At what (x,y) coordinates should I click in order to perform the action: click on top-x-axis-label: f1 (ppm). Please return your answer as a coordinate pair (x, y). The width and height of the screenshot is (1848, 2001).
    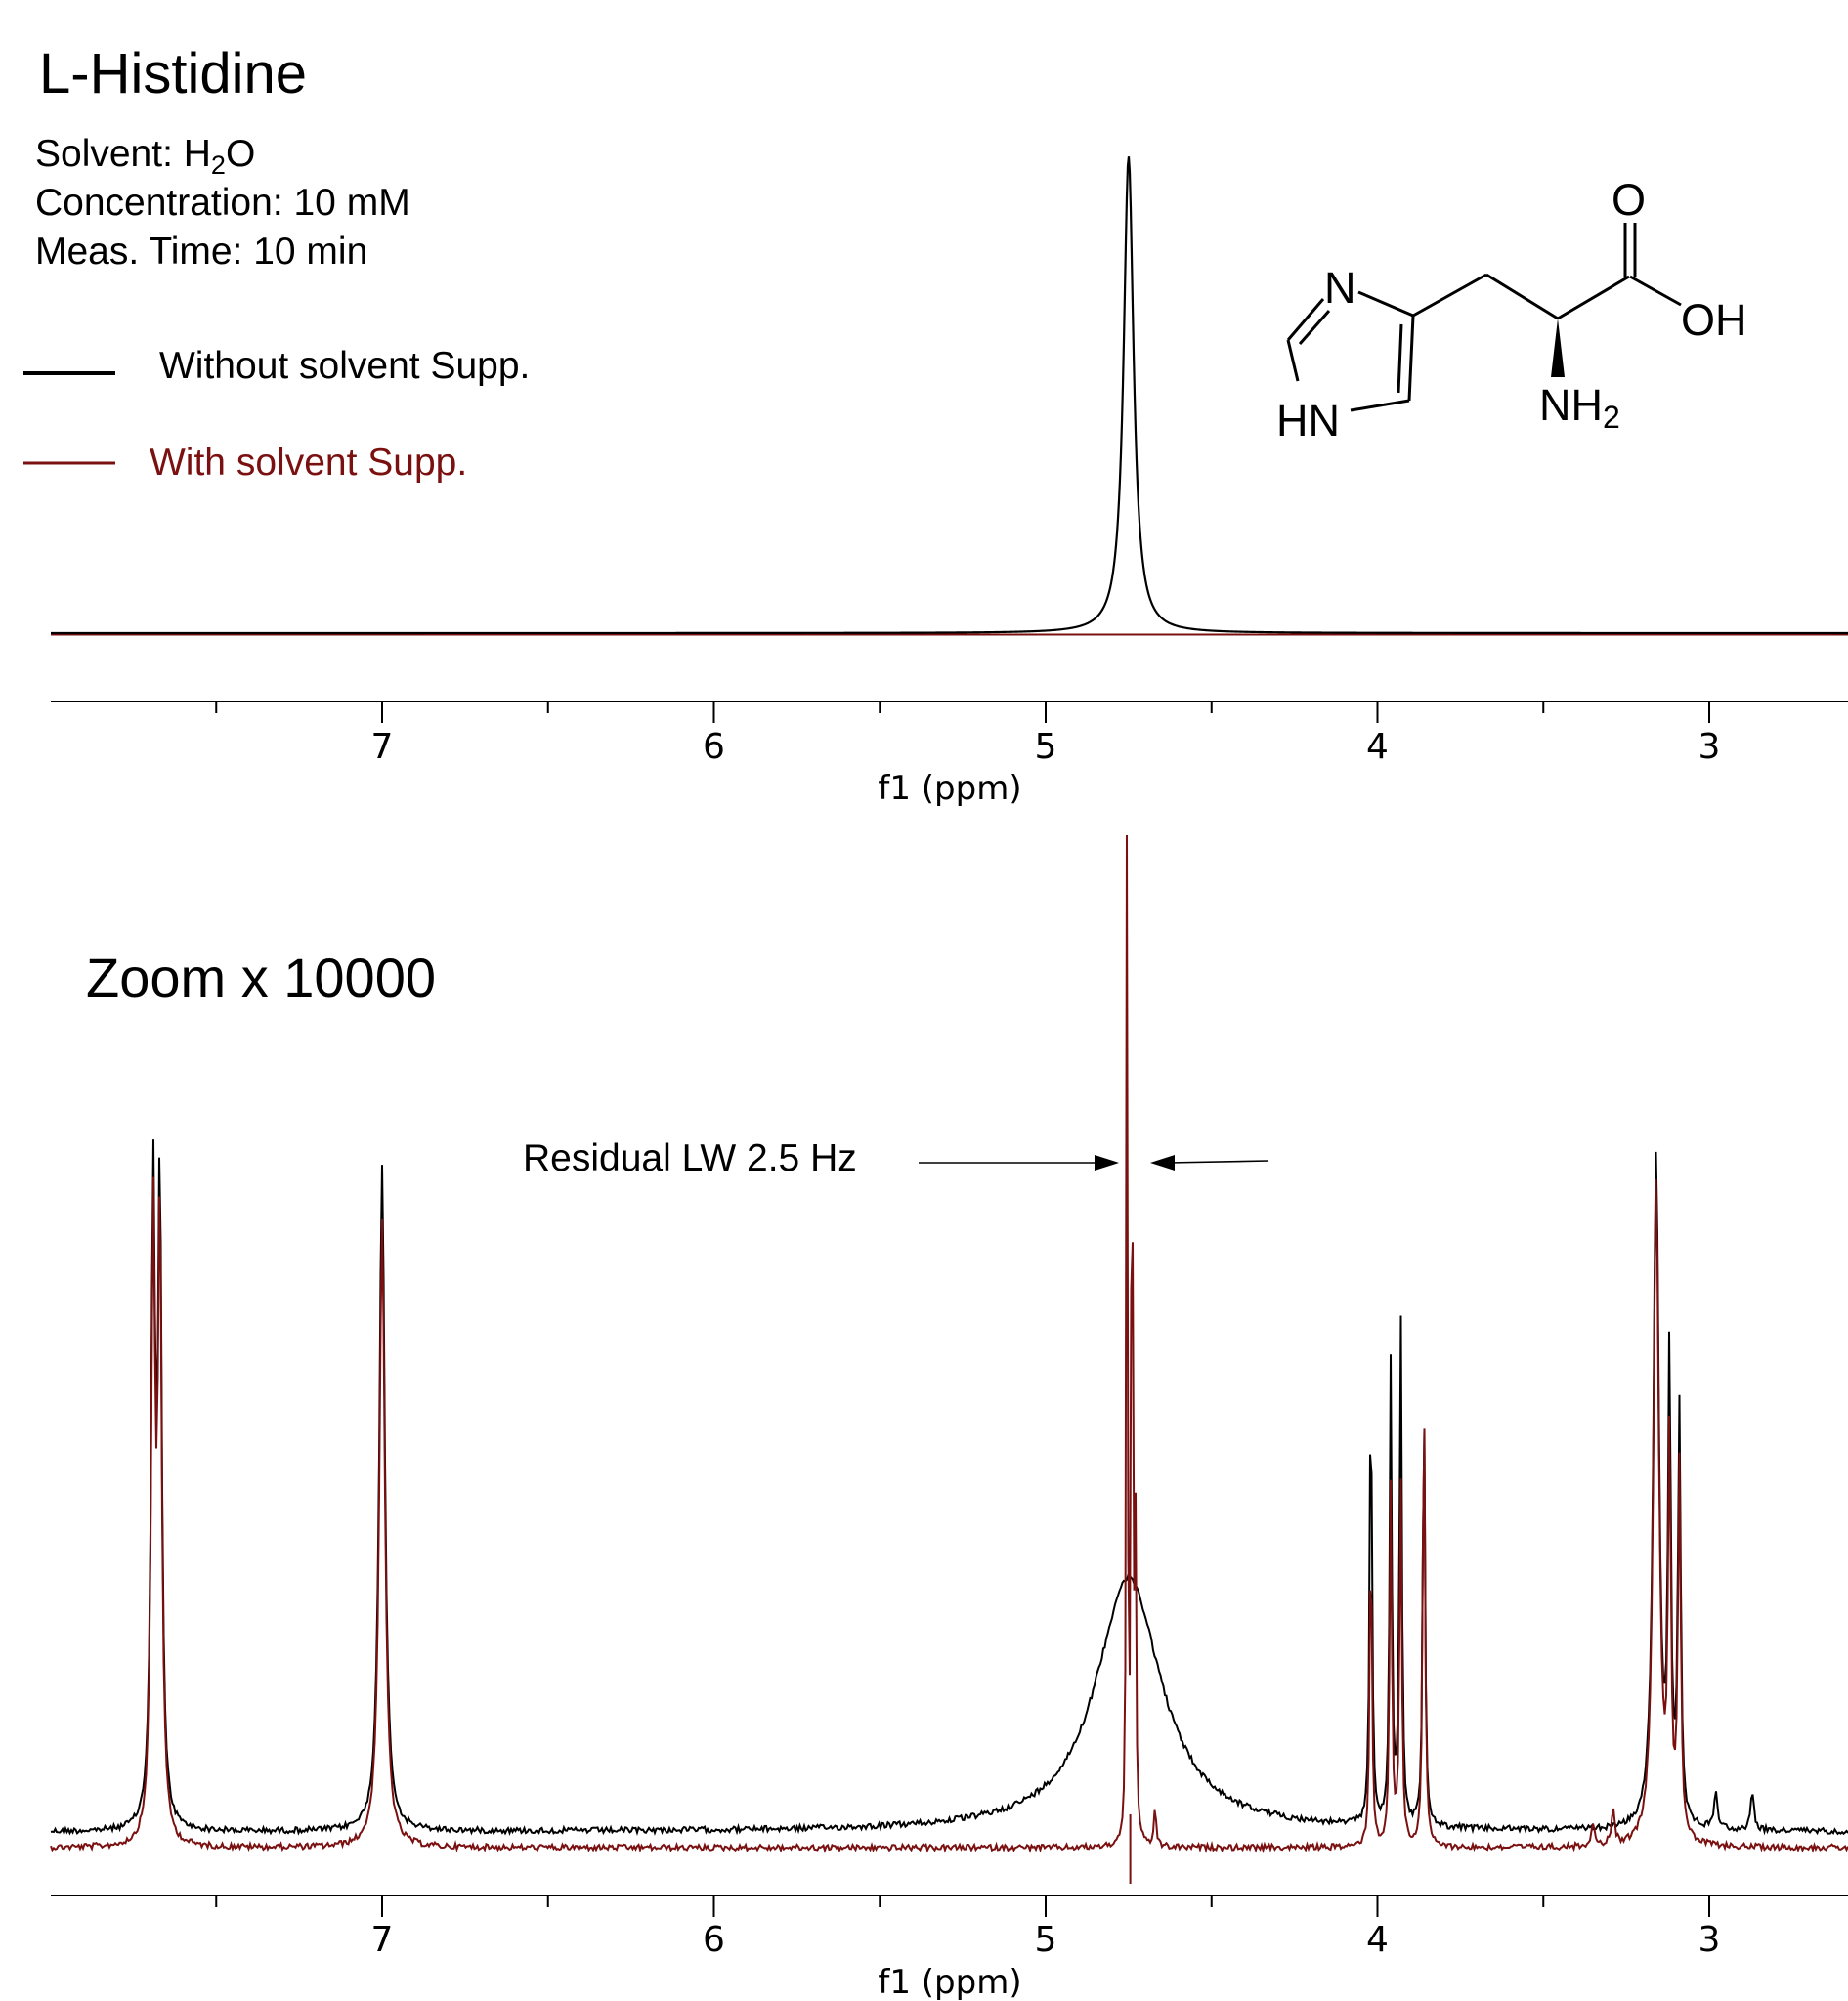
    Looking at the image, I should click on (949, 788).